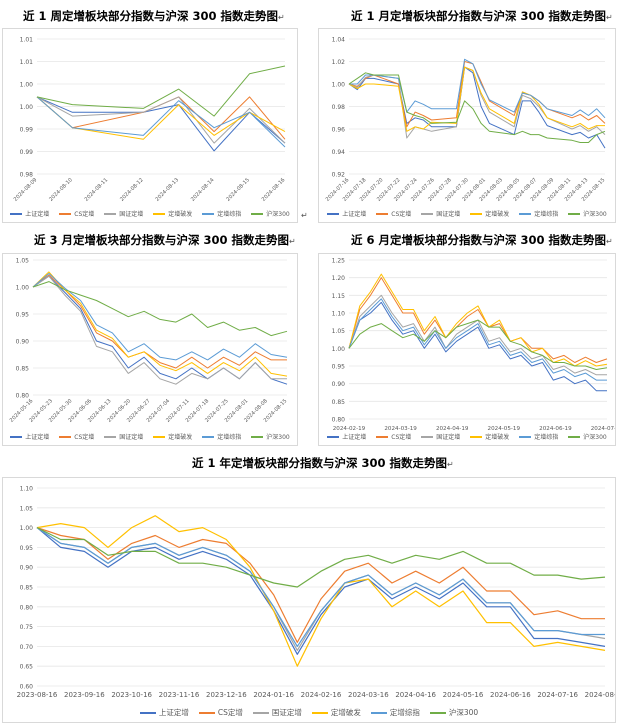 The width and height of the screenshot is (618, 725). What do you see at coordinates (555, 429) in the screenshot?
I see `x-tick-label: 2024-06-19` at bounding box center [555, 429].